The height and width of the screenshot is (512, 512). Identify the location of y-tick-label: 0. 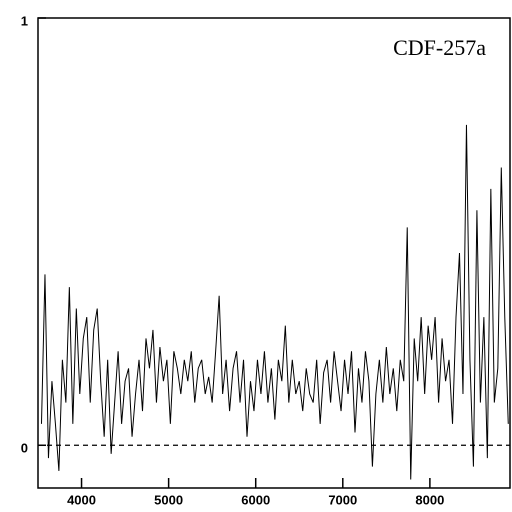
(24, 448).